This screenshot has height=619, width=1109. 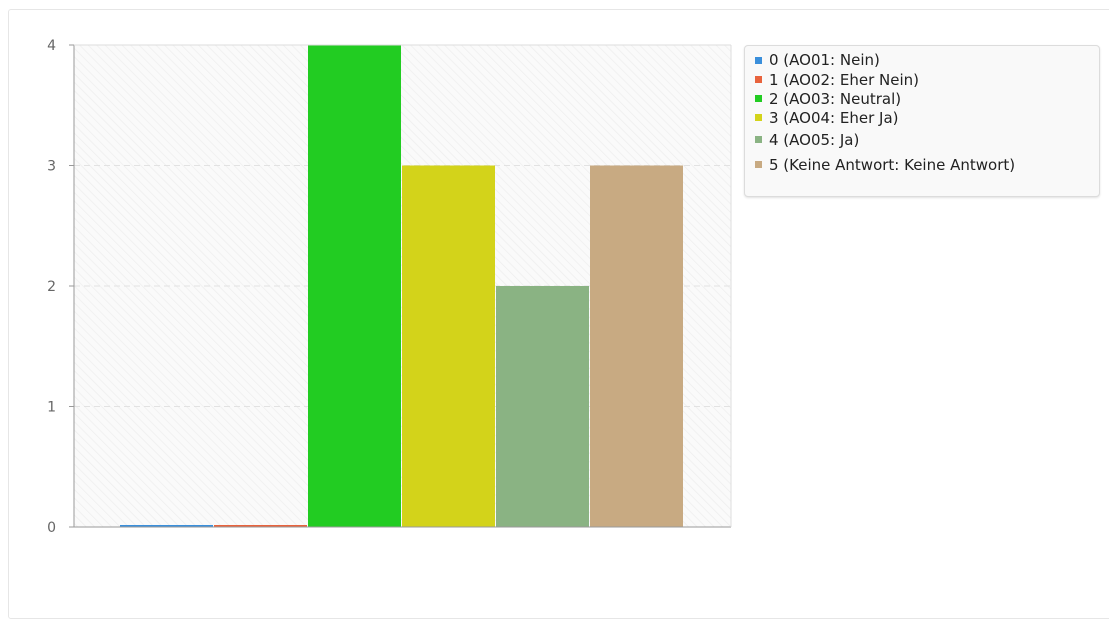 I want to click on legend-item: 0 (AO01: Nein), so click(x=927, y=60).